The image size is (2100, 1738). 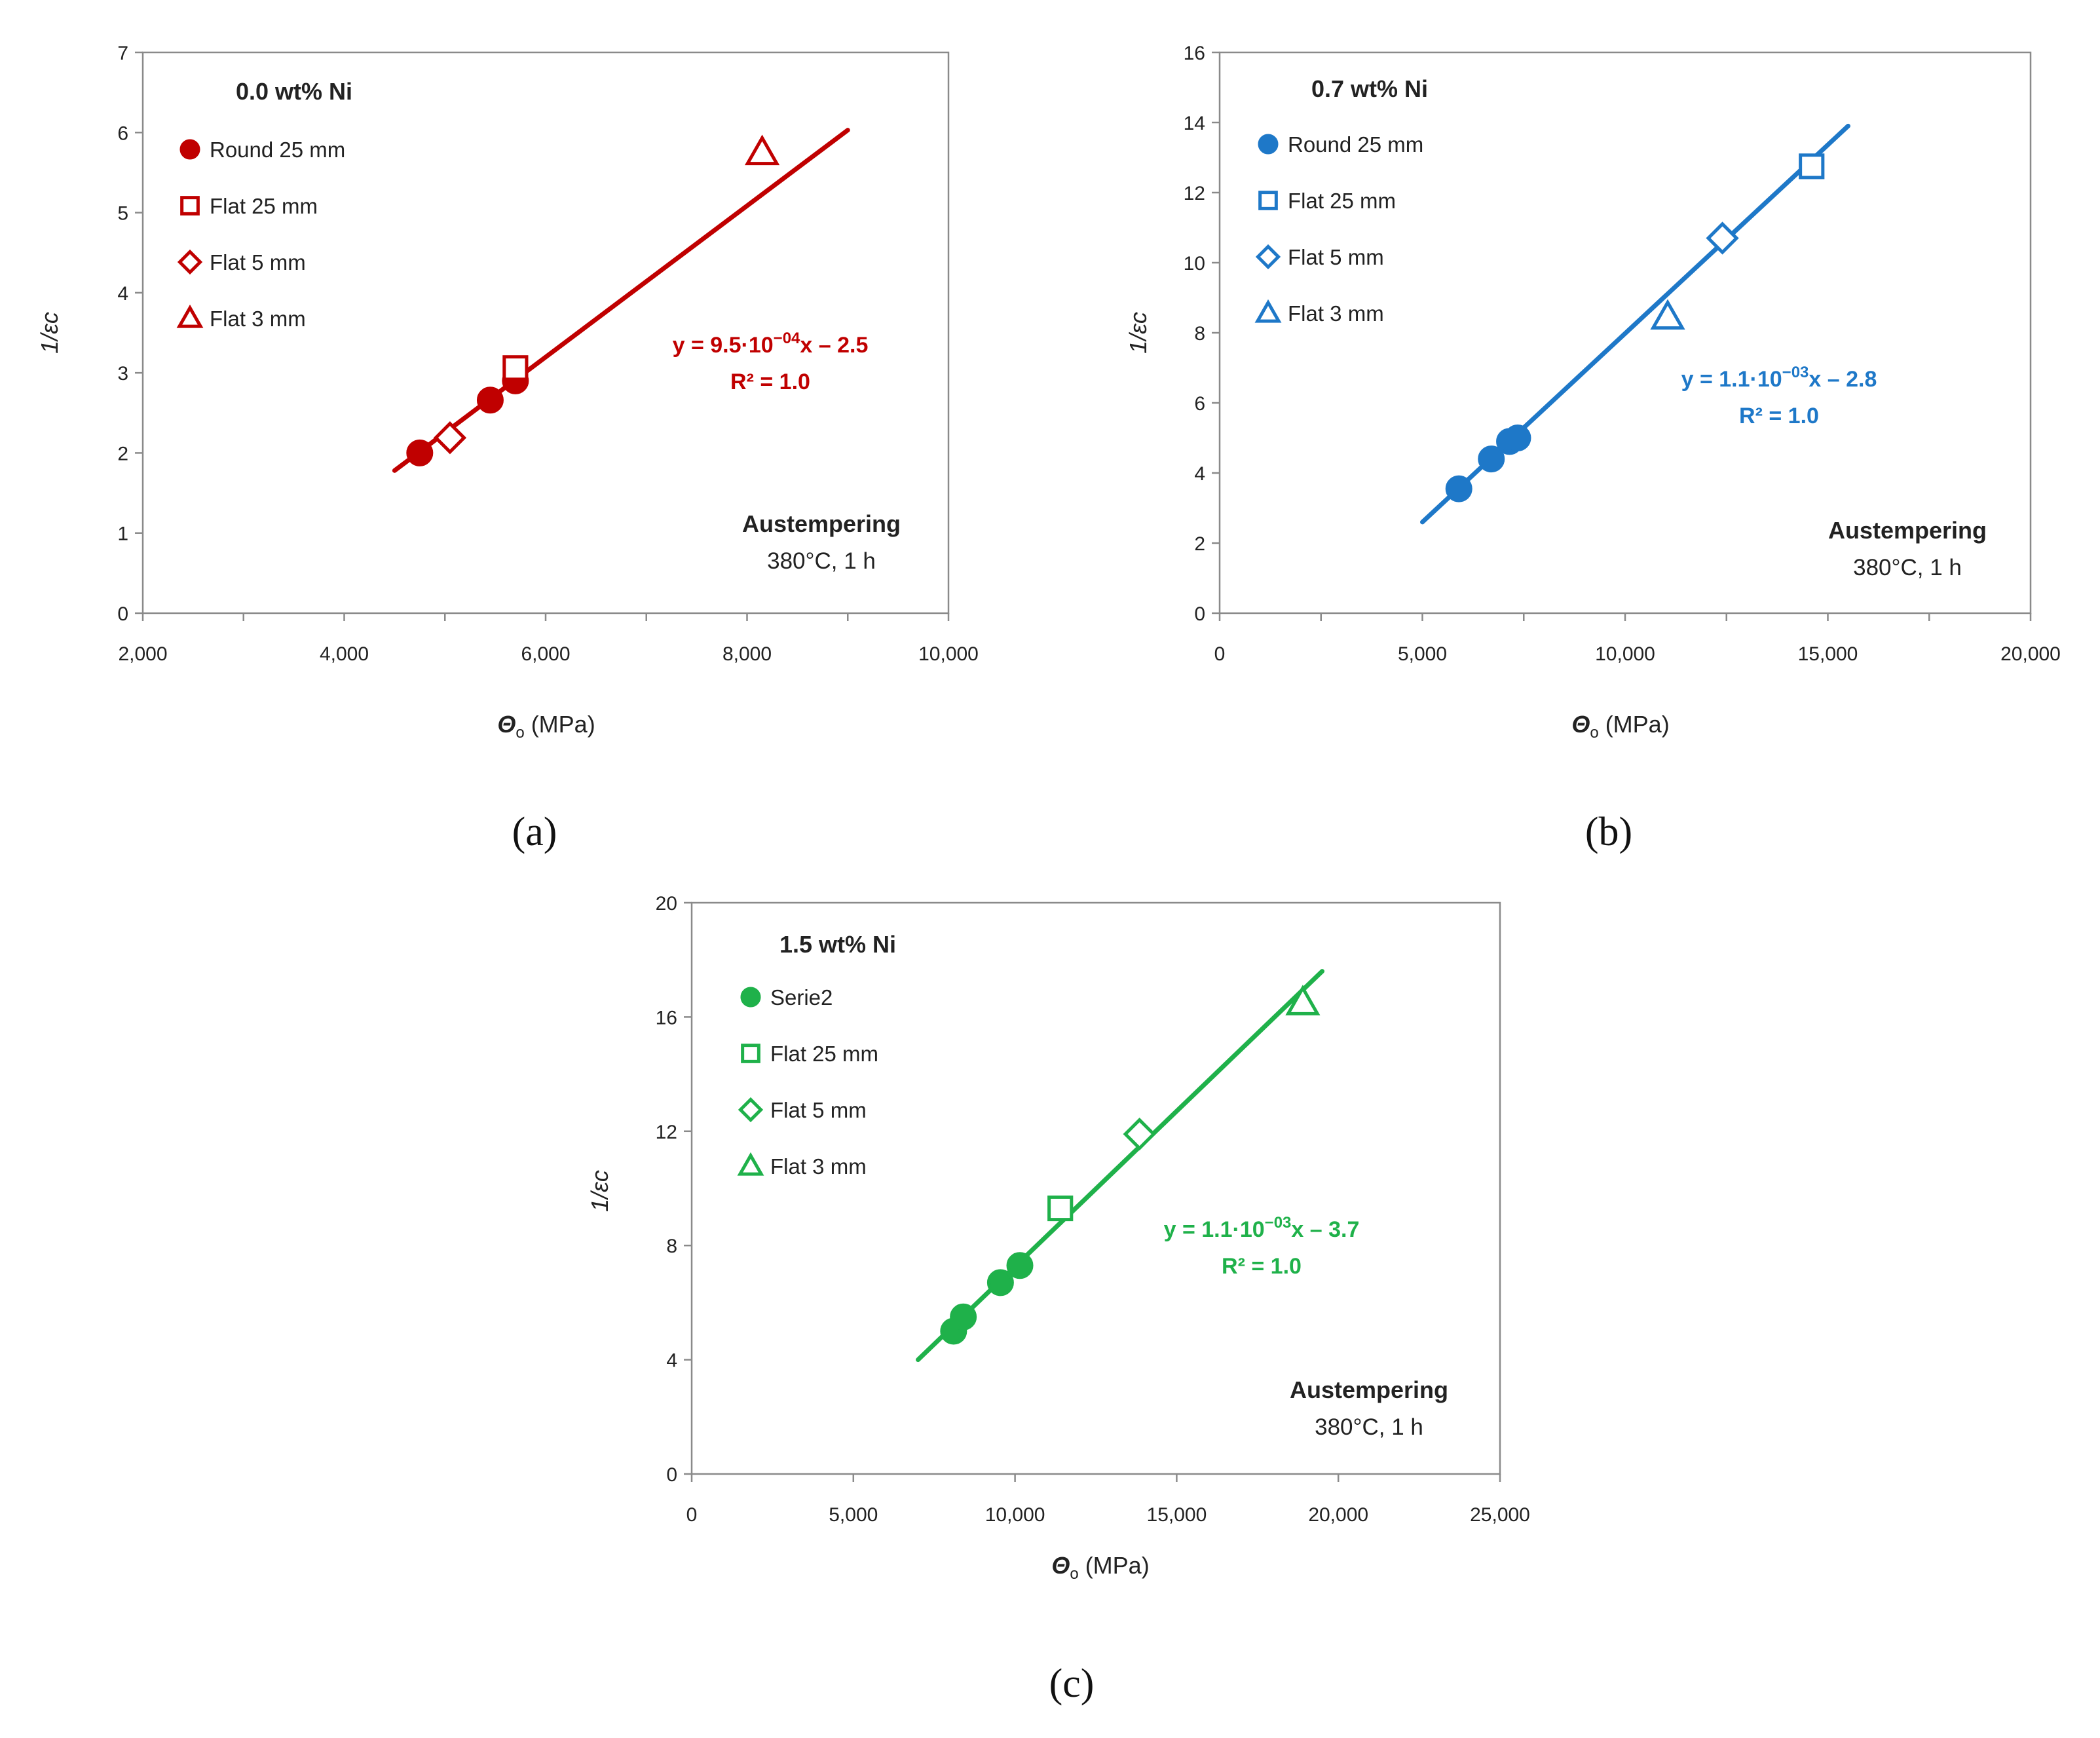 What do you see at coordinates (1194, 263) in the screenshot?
I see `y-tick-label: 10` at bounding box center [1194, 263].